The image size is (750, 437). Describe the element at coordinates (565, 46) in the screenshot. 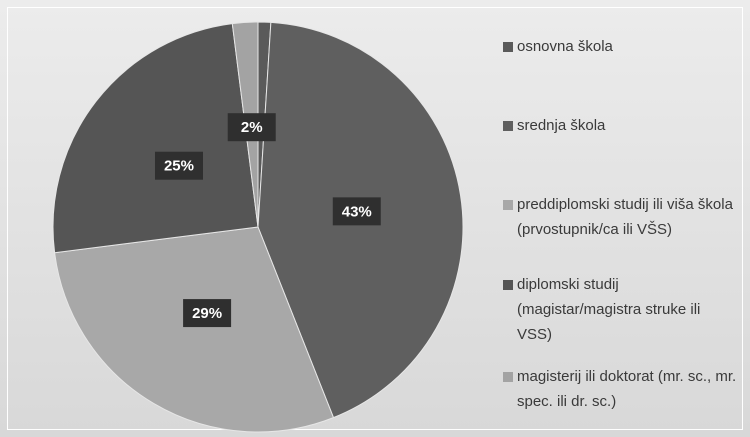

I see `legend-label: osnovna škola` at that location.